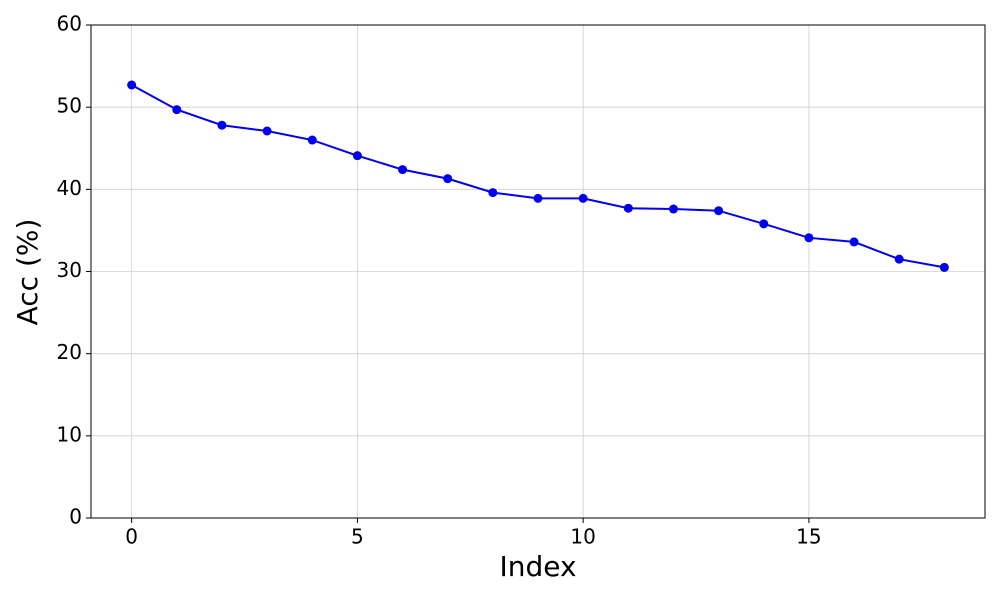  Describe the element at coordinates (69, 24) in the screenshot. I see `y-tick-label: 60` at that location.